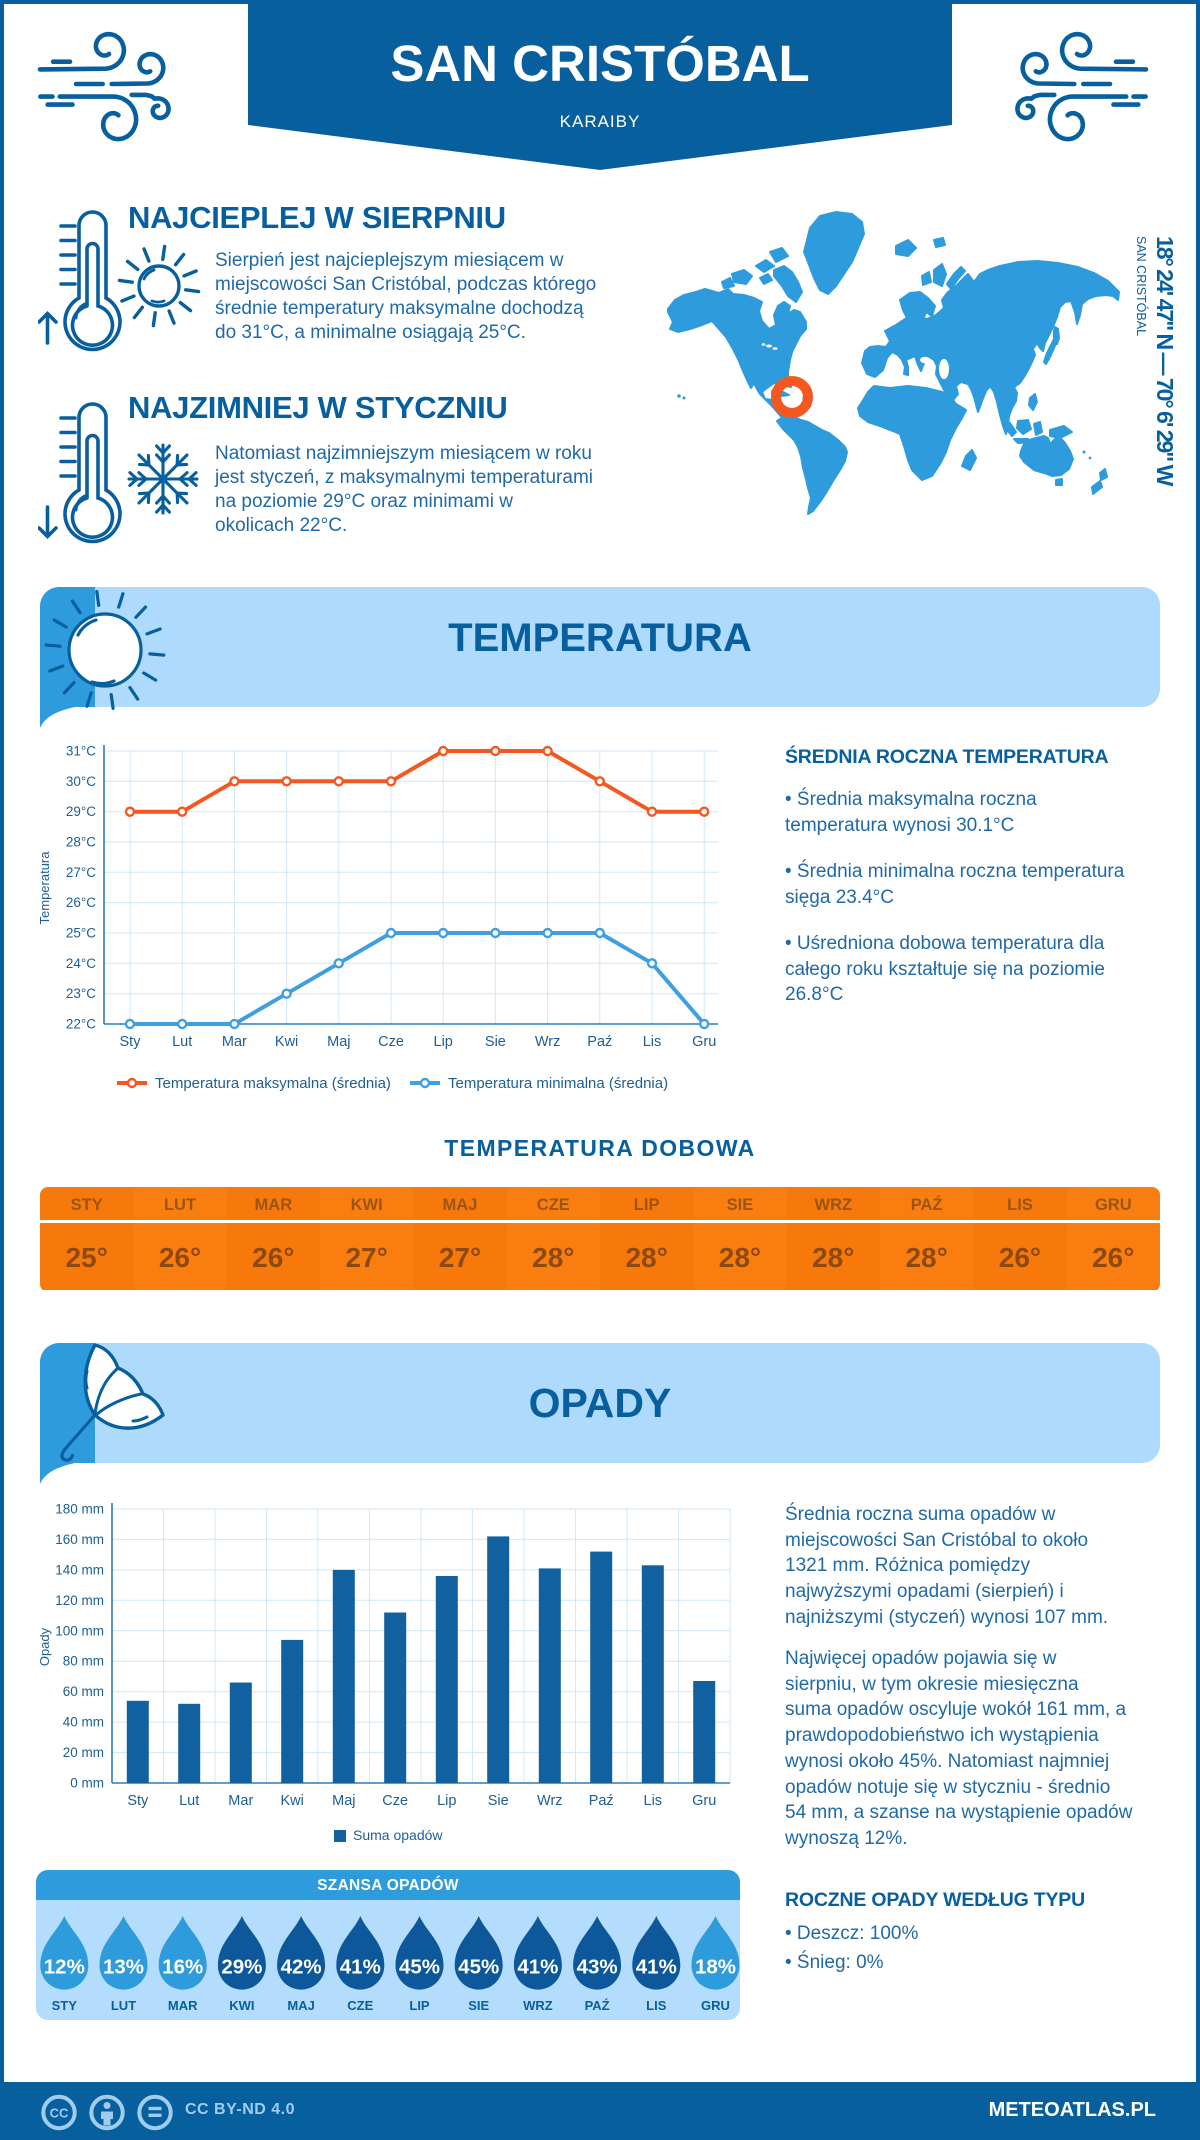 This screenshot has height=2140, width=1200. What do you see at coordinates (79, 1539) in the screenshot?
I see `svg-text: 160 mm` at bounding box center [79, 1539].